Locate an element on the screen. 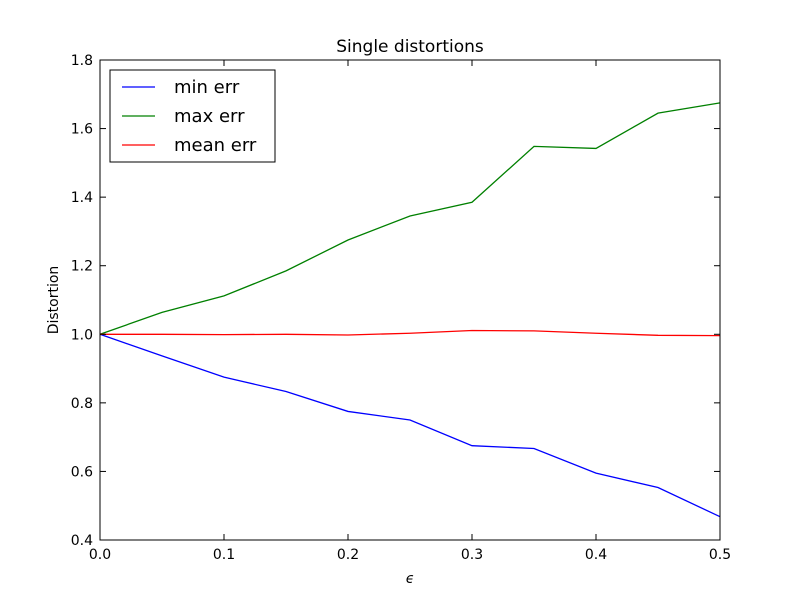  legend-label-min-err: min err is located at coordinates (207, 87).